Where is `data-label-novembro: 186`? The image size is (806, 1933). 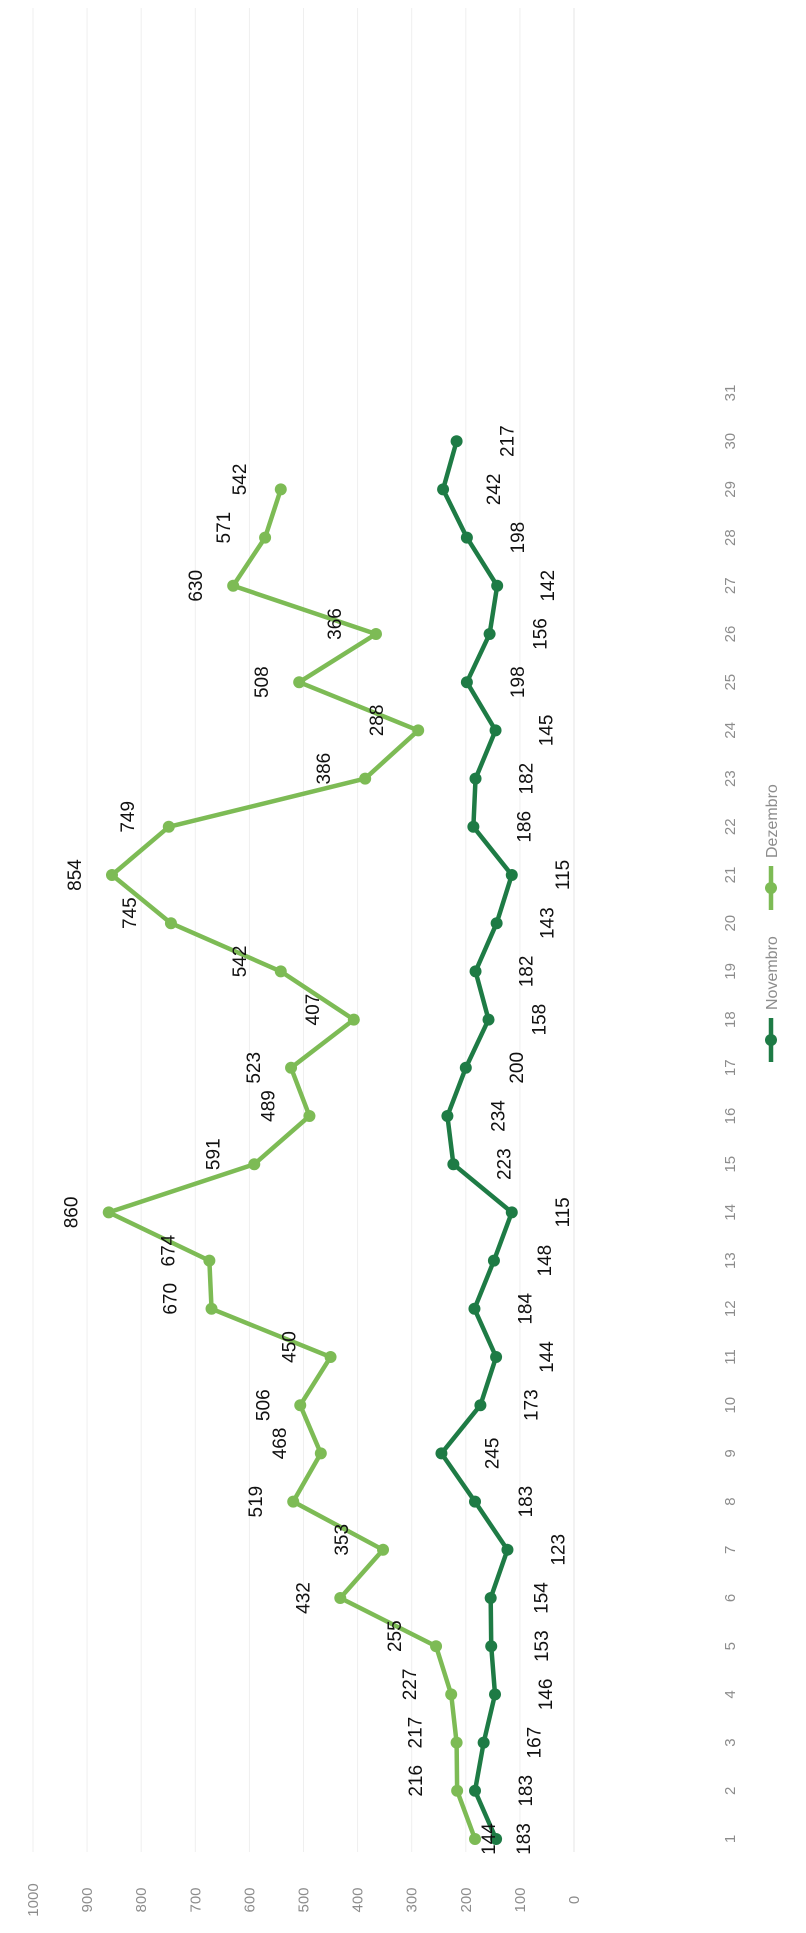 data-label-novembro: 186 is located at coordinates (524, 827).